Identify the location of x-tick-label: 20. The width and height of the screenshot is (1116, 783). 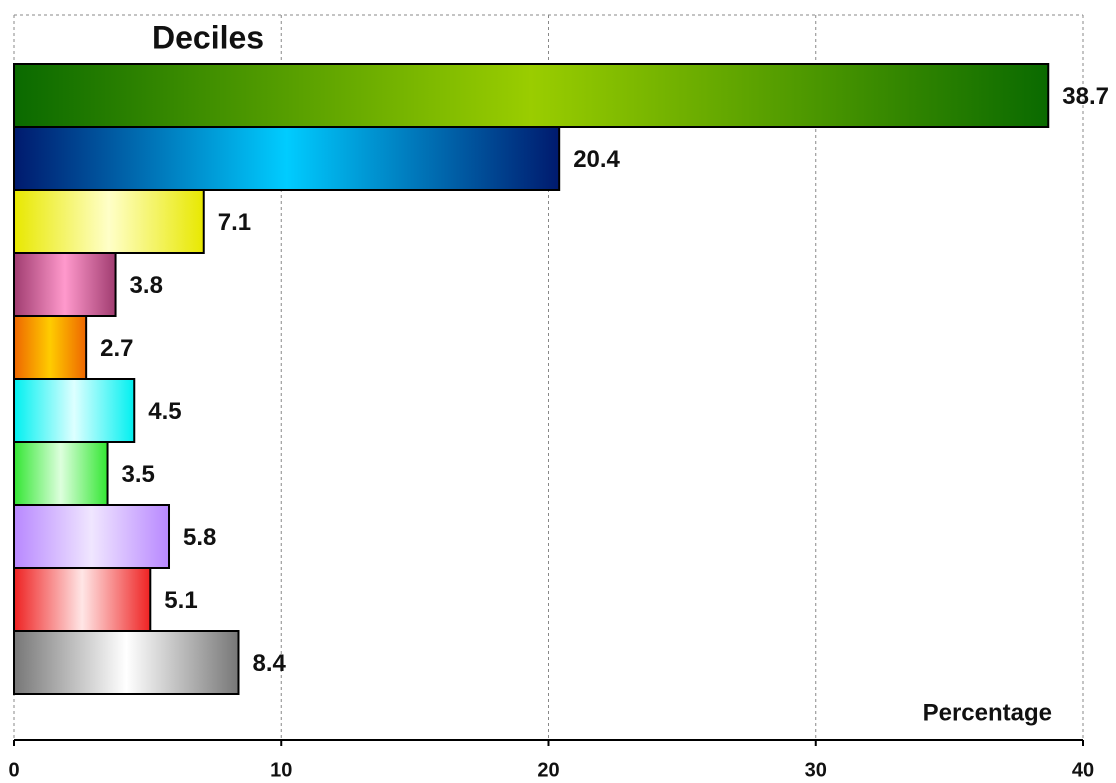
(548, 770).